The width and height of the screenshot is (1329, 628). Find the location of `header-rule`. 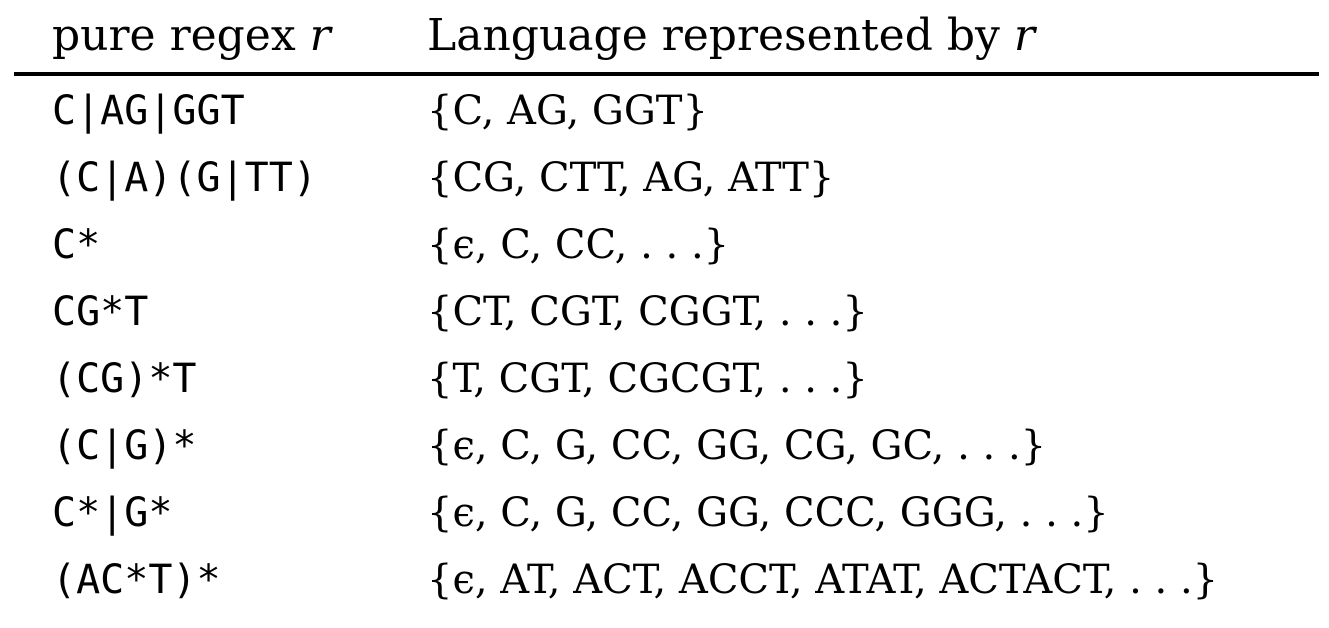

header-rule is located at coordinates (666, 74).